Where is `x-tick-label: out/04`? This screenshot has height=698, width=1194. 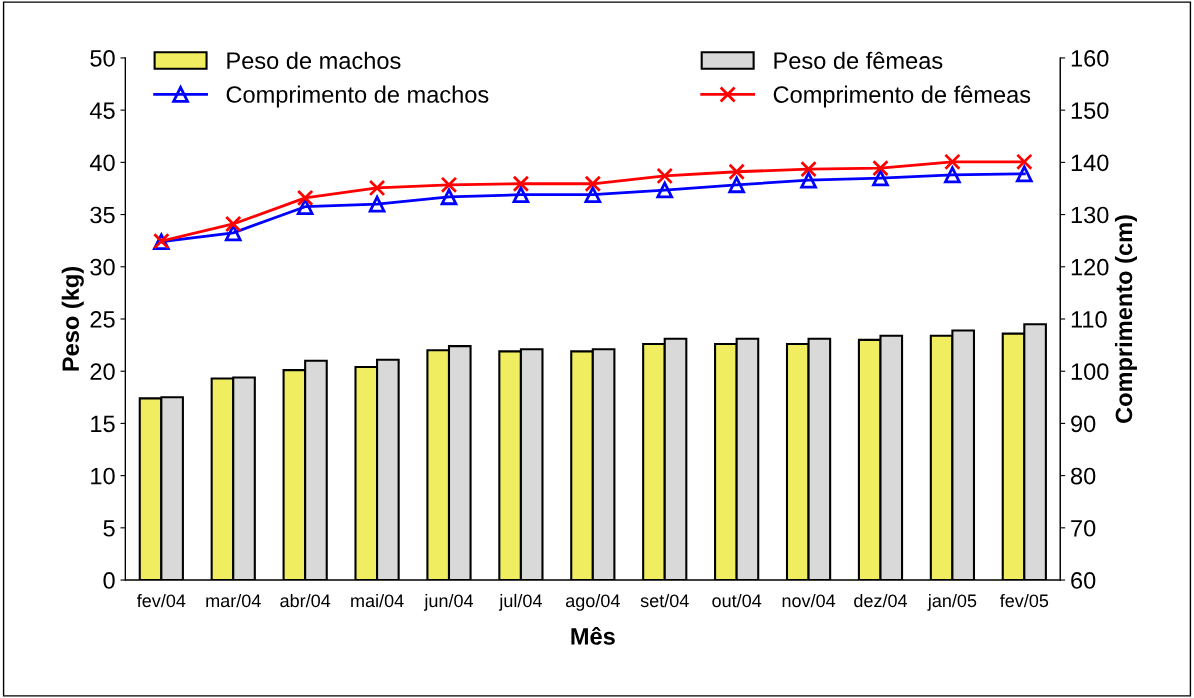
x-tick-label: out/04 is located at coordinates (737, 600).